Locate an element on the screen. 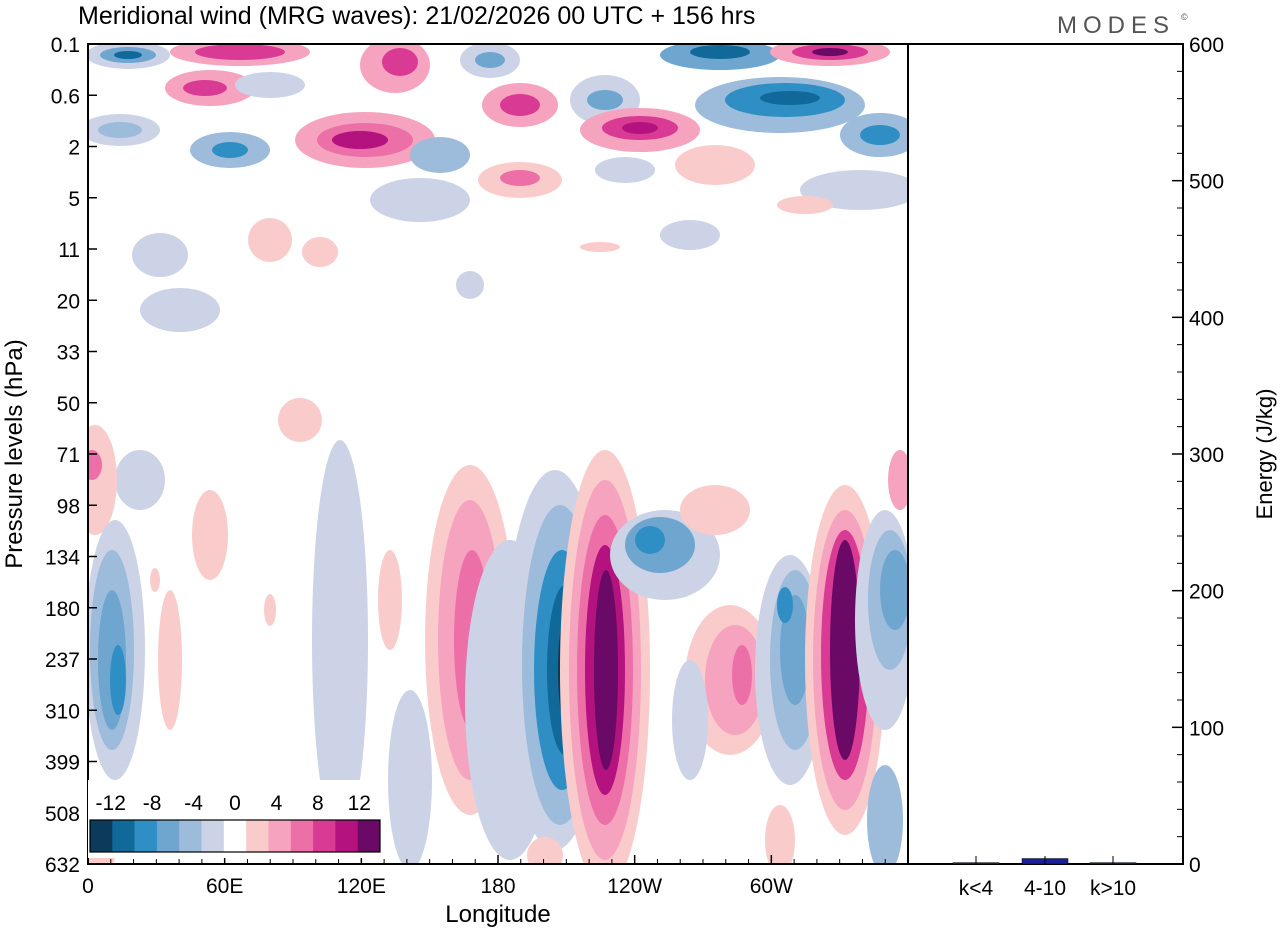  longitude-axis: 0 60E 120E 180 120W 60W is located at coordinates (484, 876).